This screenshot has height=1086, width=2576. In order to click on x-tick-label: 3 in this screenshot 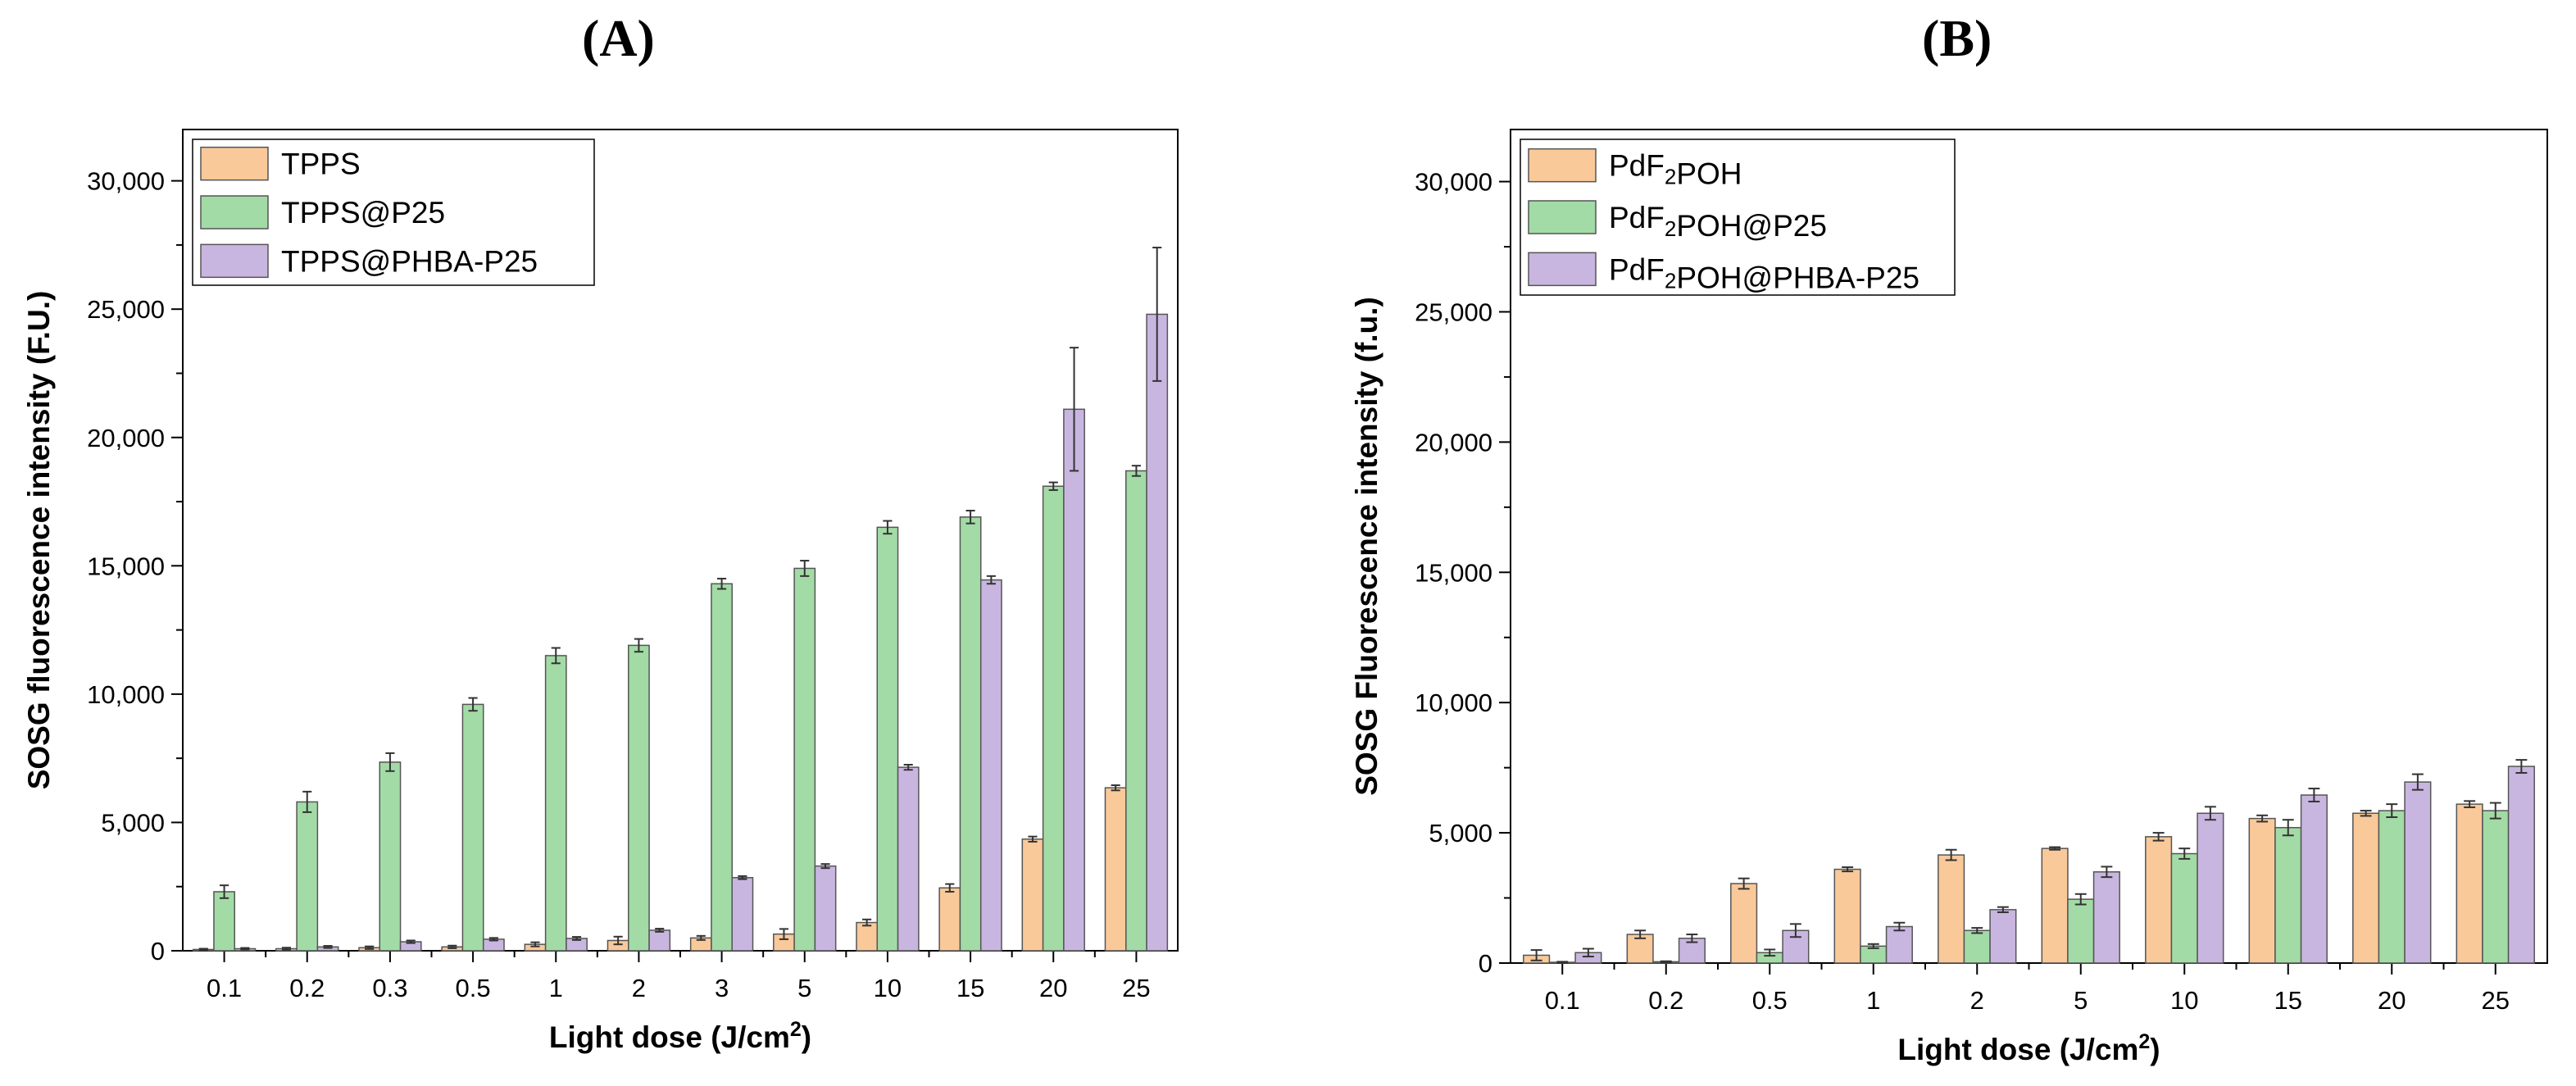, I will do `click(722, 988)`.